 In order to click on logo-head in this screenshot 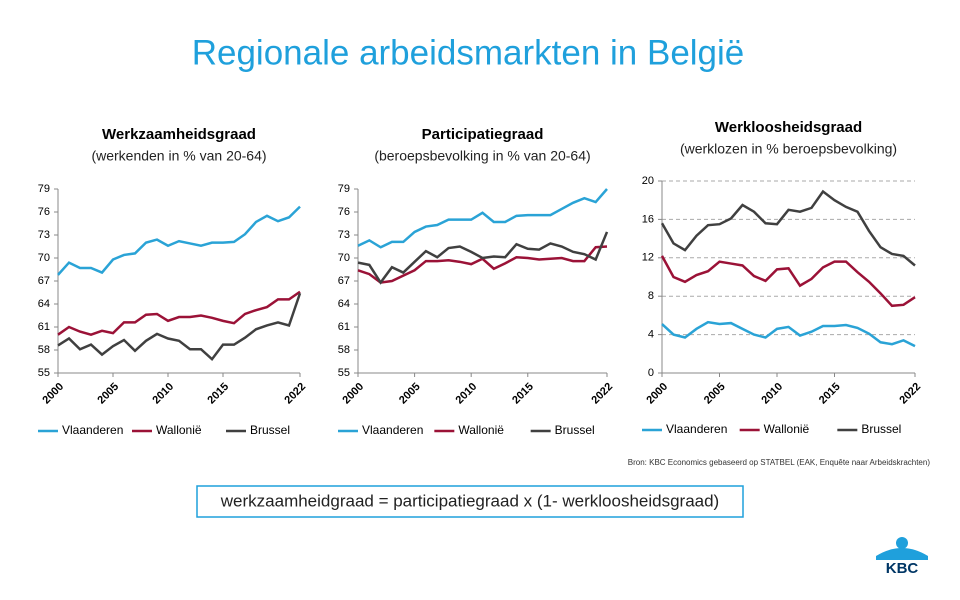, I will do `click(902, 543)`.